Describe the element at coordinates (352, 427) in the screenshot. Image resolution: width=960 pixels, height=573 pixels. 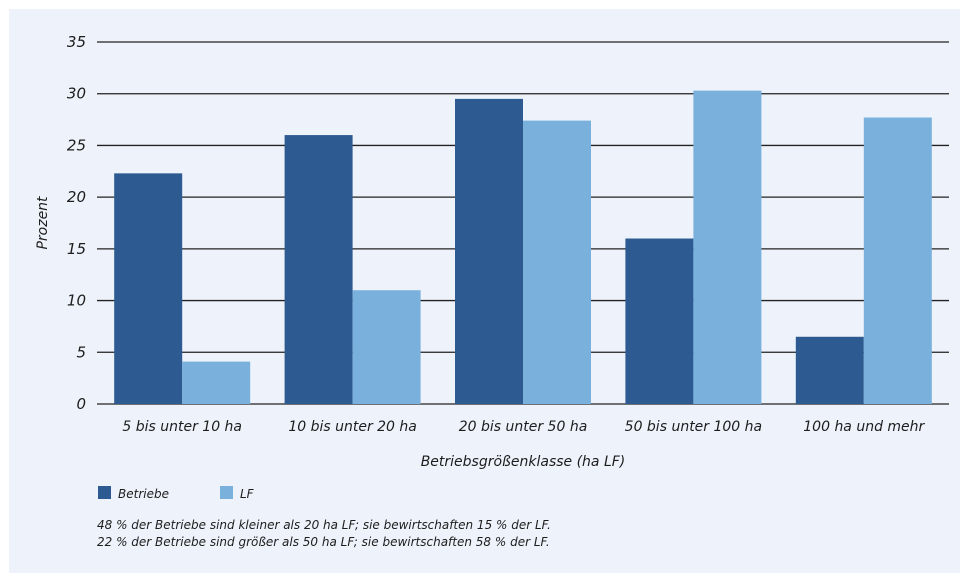
I see `x-tick-label: 10 bis unter 20 ha` at that location.